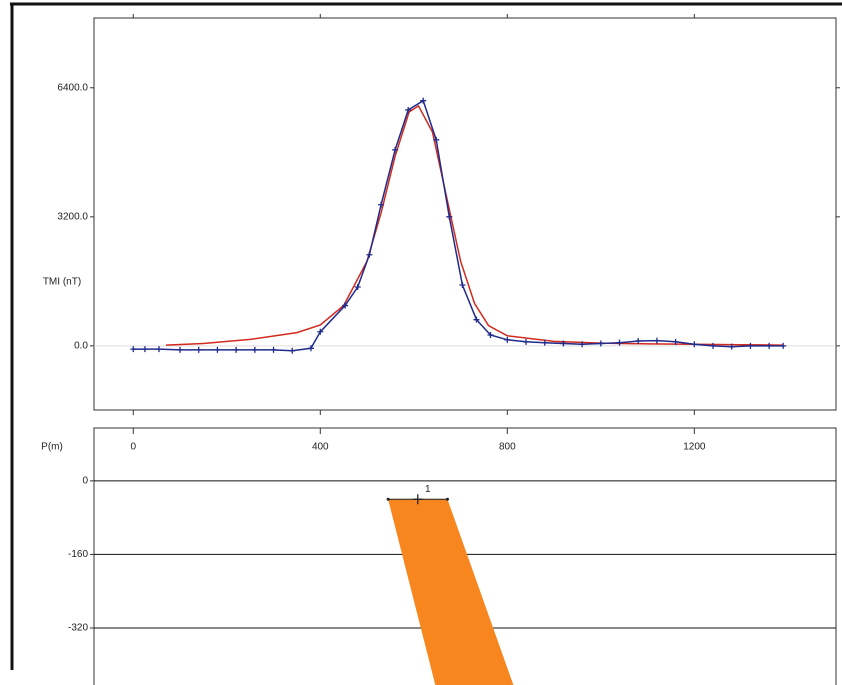 Image resolution: width=842 pixels, height=685 pixels. I want to click on y-axis-label: TMI (nT), so click(62, 282).